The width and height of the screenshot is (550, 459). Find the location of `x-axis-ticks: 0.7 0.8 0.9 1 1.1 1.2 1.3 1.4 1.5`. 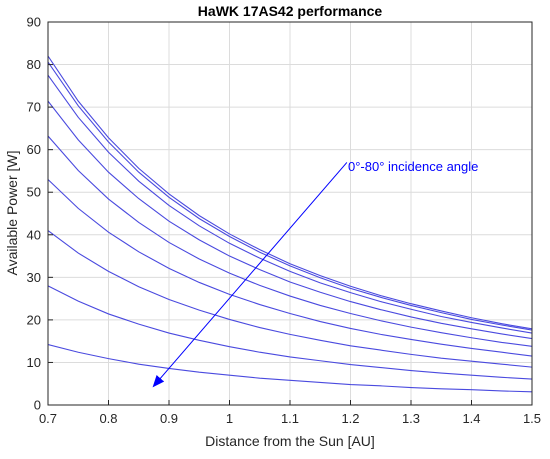

x-axis-ticks: 0.7 0.8 0.9 1 1.1 1.2 1.3 1.4 1.5 is located at coordinates (290, 413).